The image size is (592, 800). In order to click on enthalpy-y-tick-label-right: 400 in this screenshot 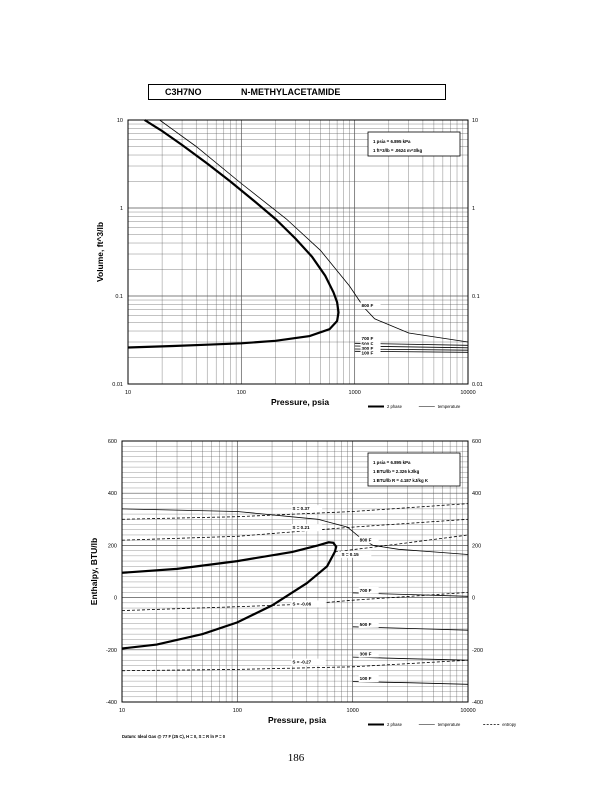, I will do `click(476, 494)`.